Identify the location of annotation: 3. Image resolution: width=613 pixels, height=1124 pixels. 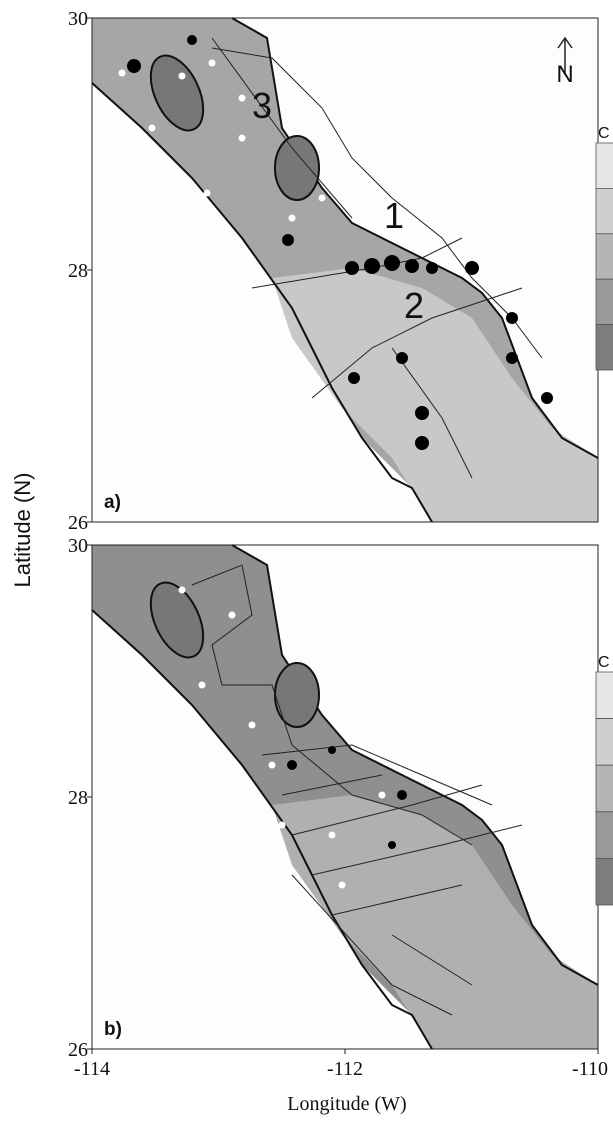
(262, 105).